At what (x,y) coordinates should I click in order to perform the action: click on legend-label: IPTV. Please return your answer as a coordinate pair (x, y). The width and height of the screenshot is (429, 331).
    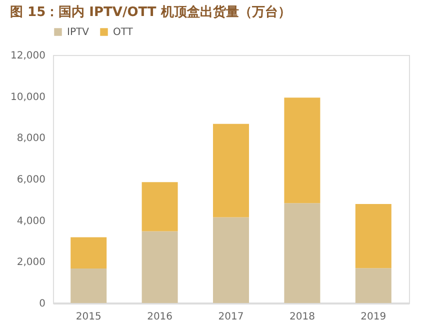
    Looking at the image, I should click on (78, 32).